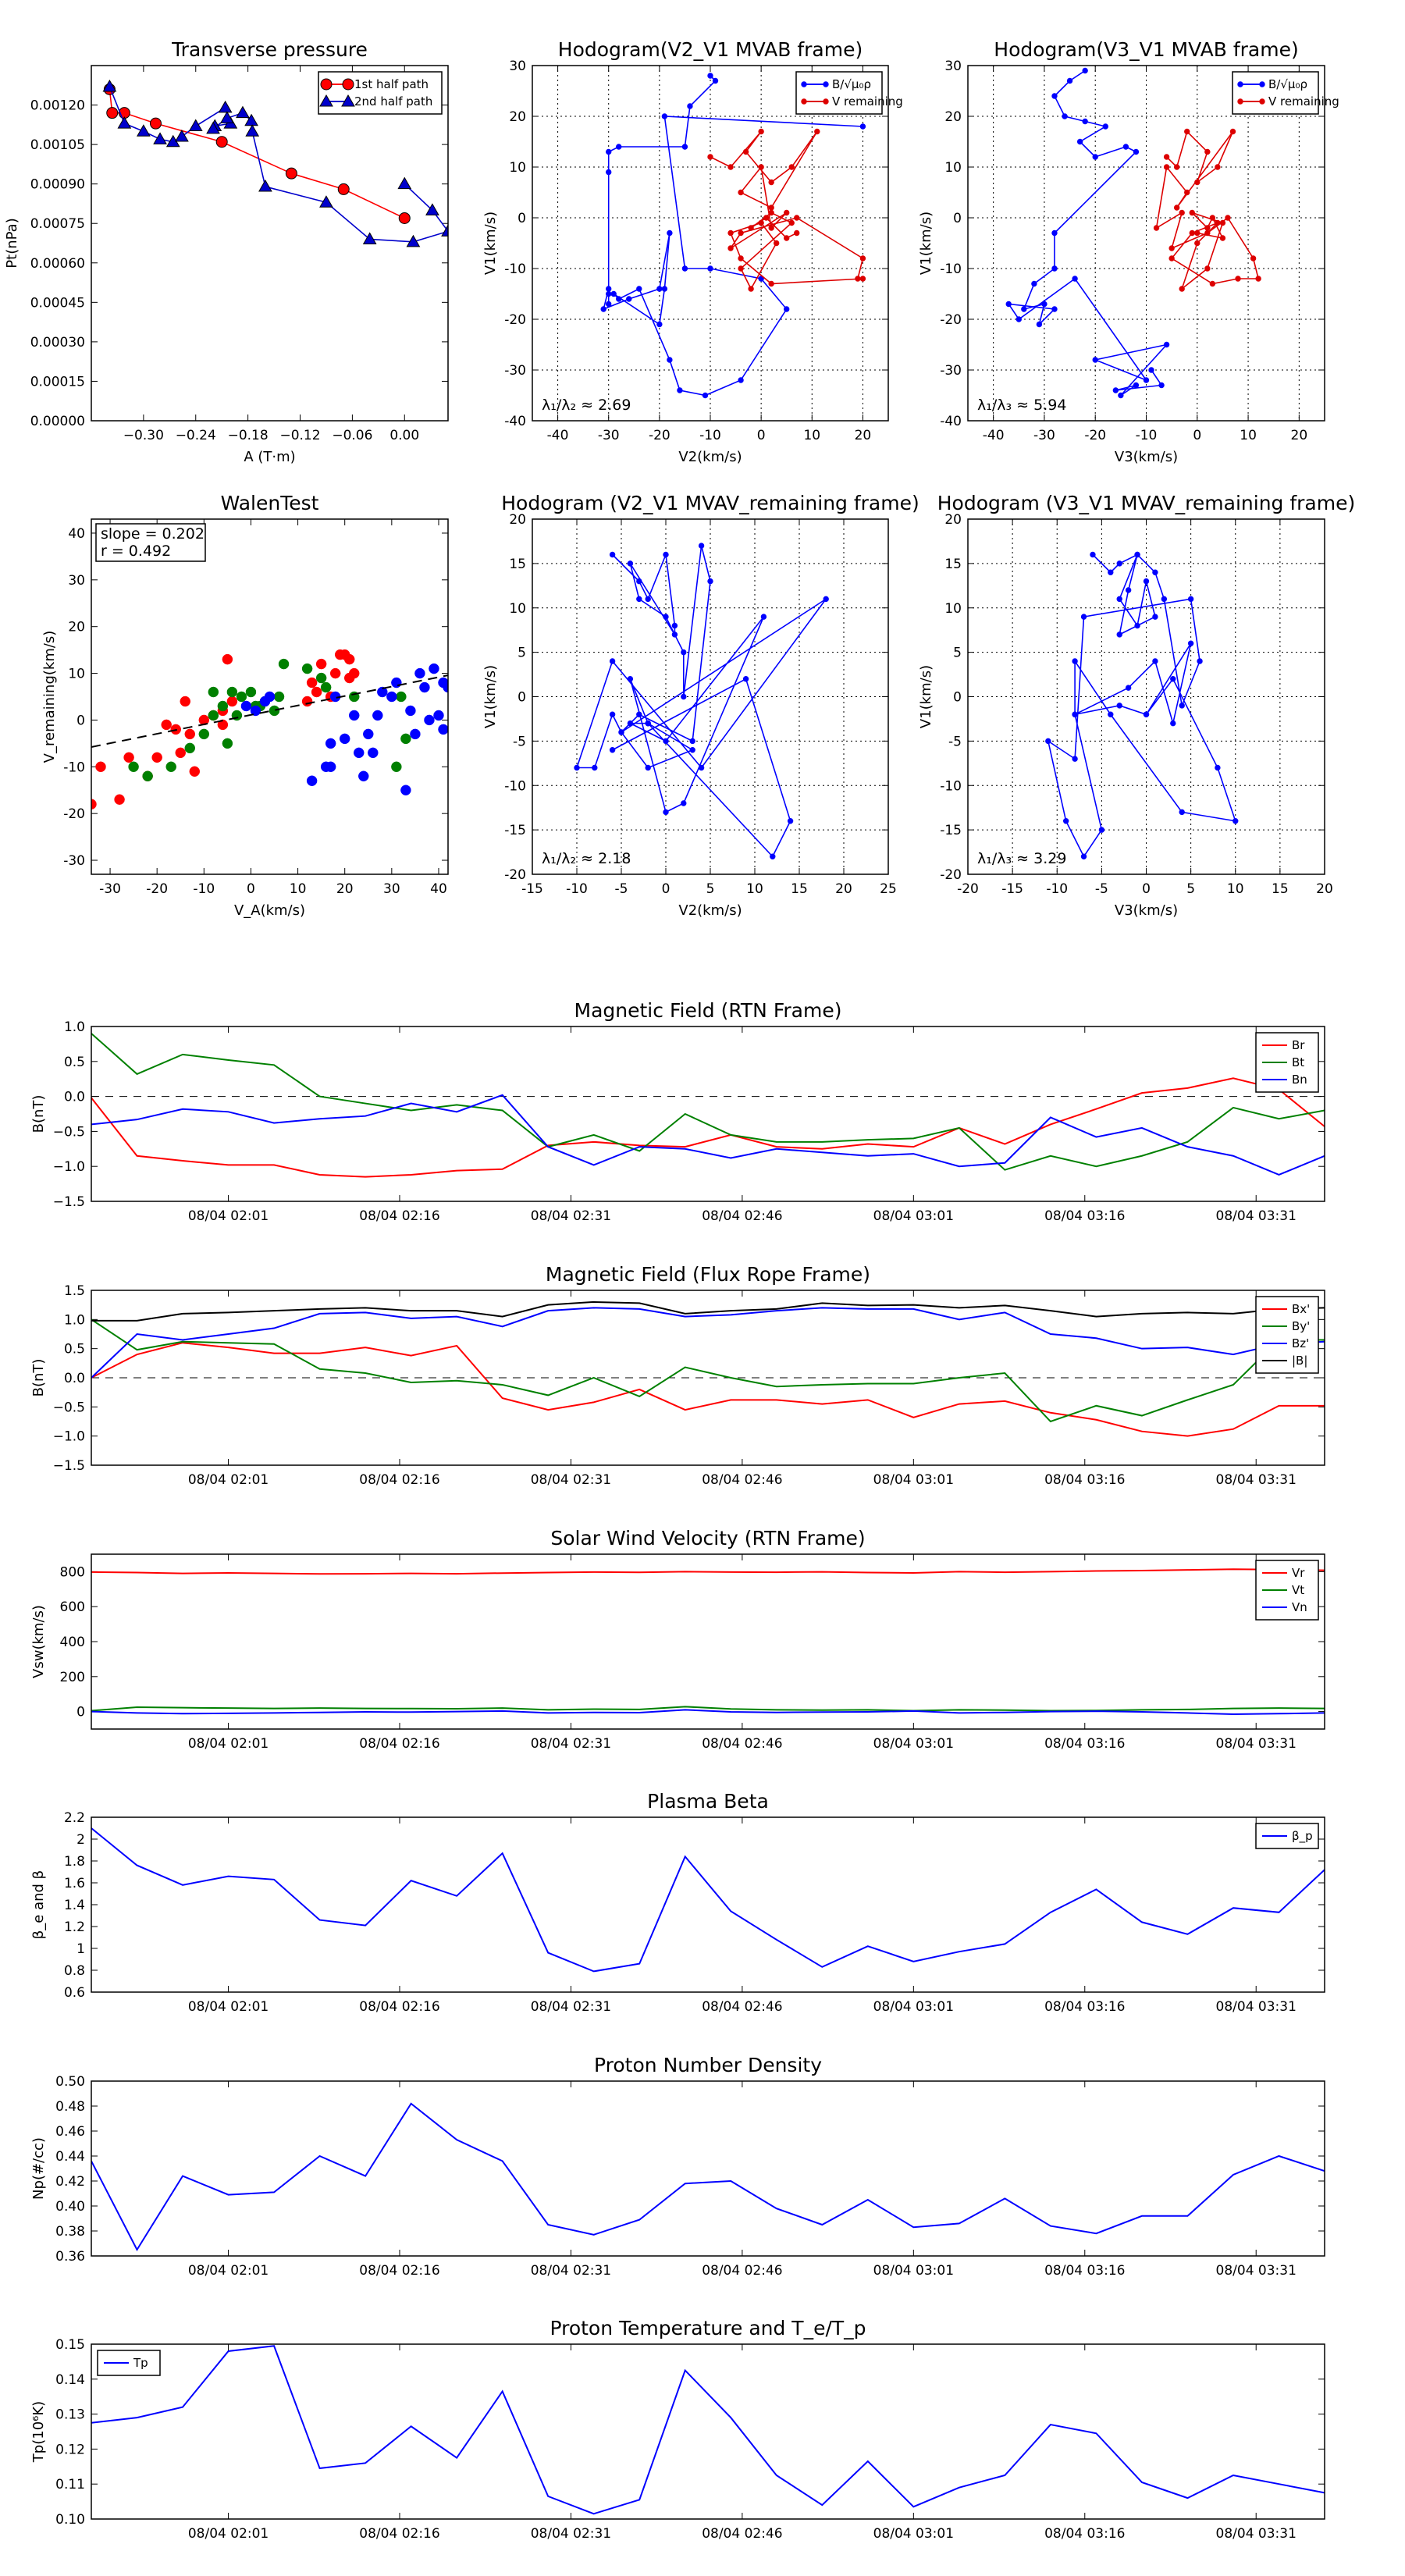 The height and width of the screenshot is (2576, 1405). Describe the element at coordinates (257, 153) in the screenshot. I see `series-1st-half-path` at that location.